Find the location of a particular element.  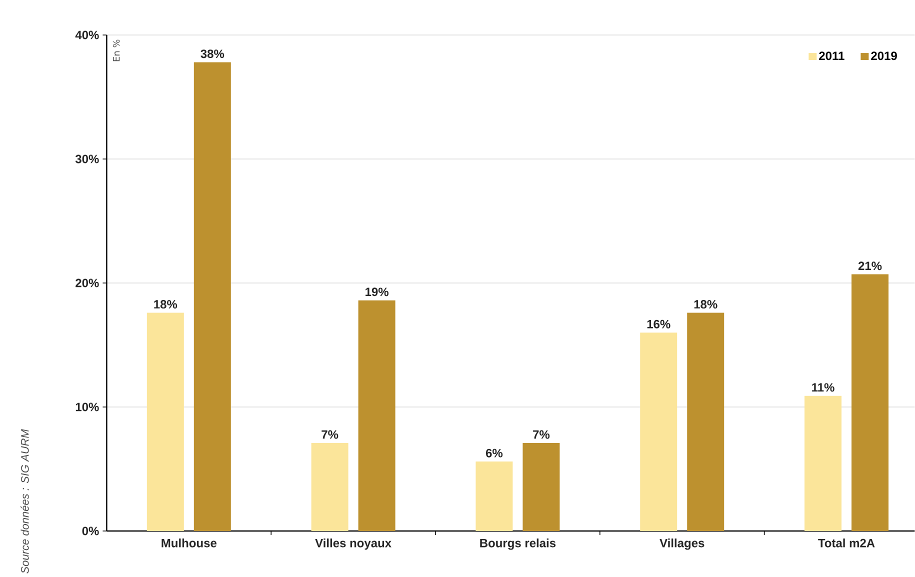

data-label: 19% is located at coordinates (377, 292).